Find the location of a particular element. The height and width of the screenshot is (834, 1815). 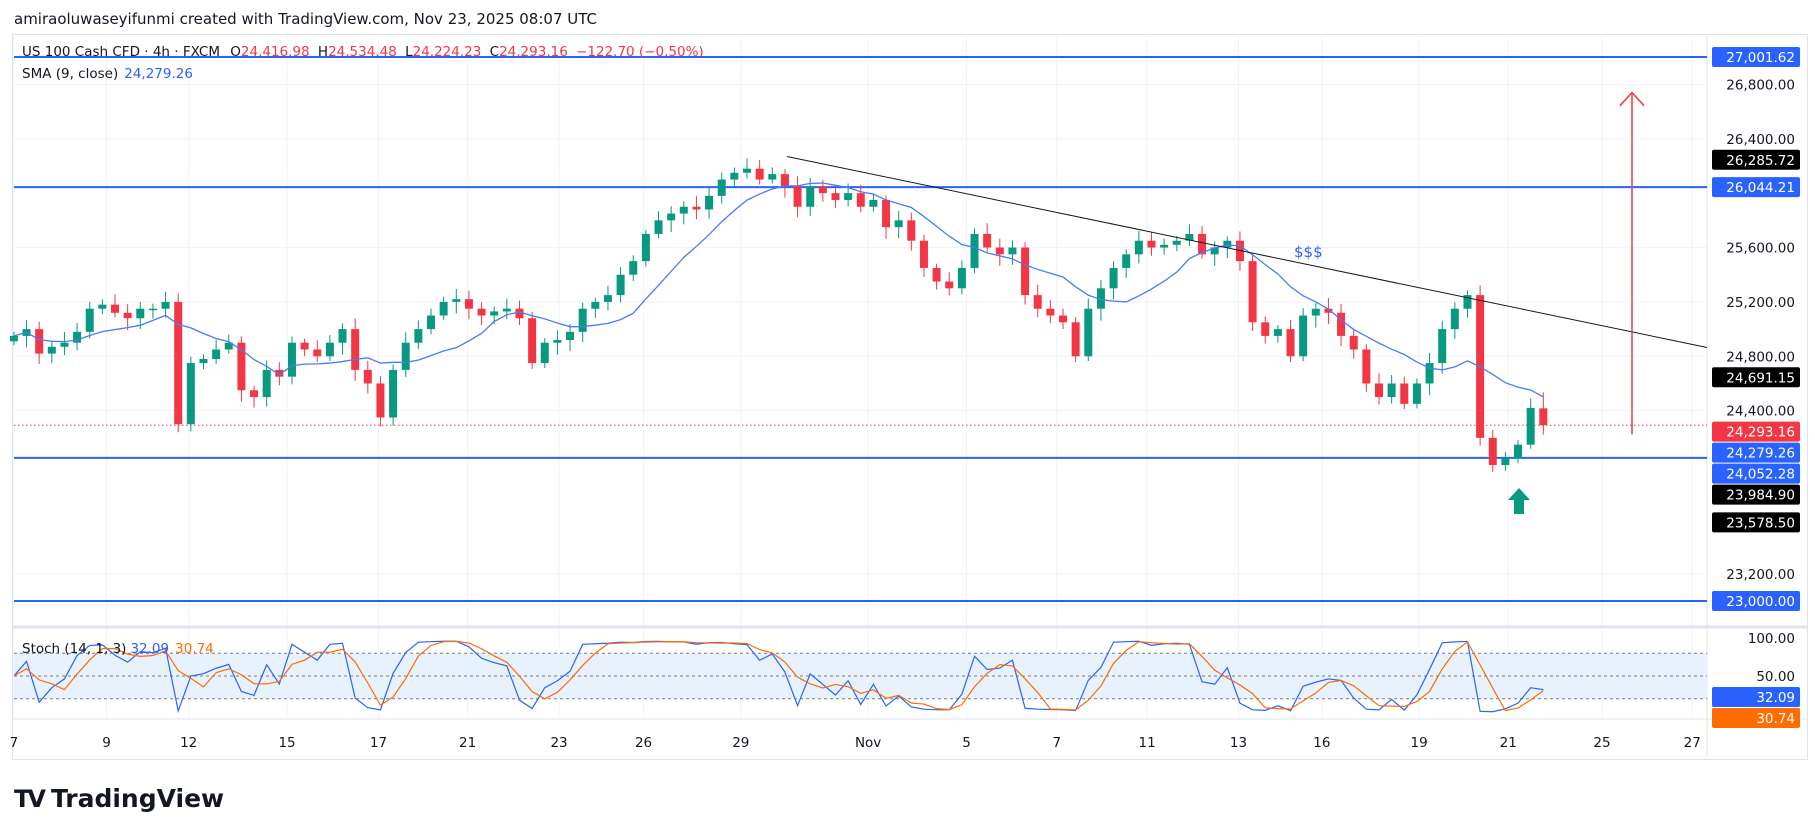

tradingview-logo: TV TradingView is located at coordinates (119, 798).